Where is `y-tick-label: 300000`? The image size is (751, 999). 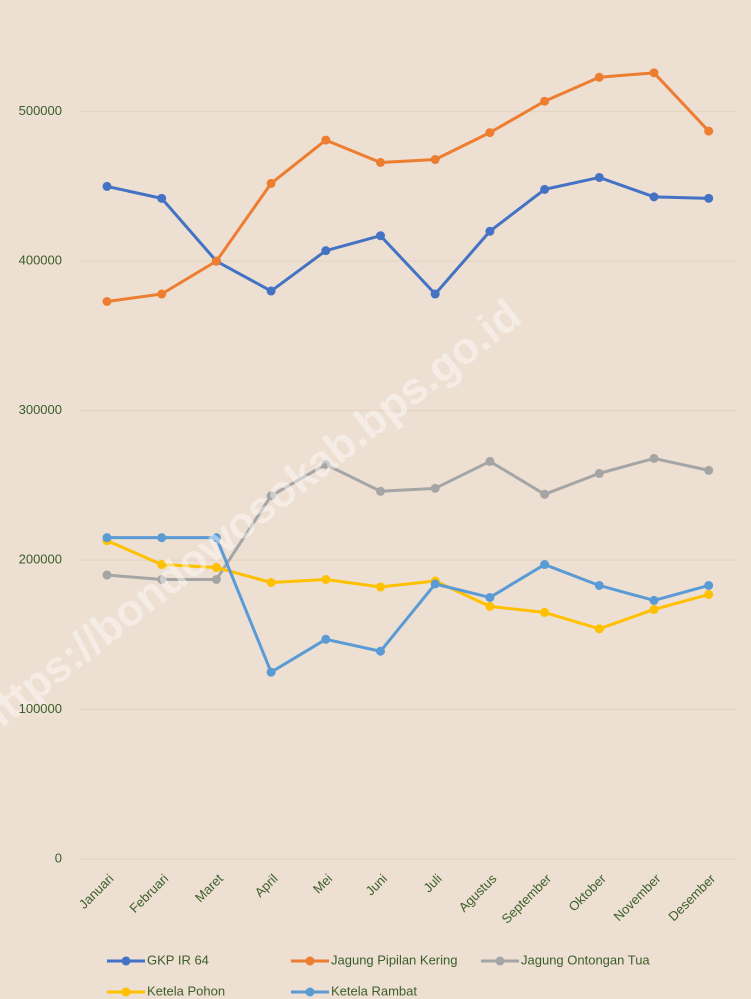 y-tick-label: 300000 is located at coordinates (40, 409).